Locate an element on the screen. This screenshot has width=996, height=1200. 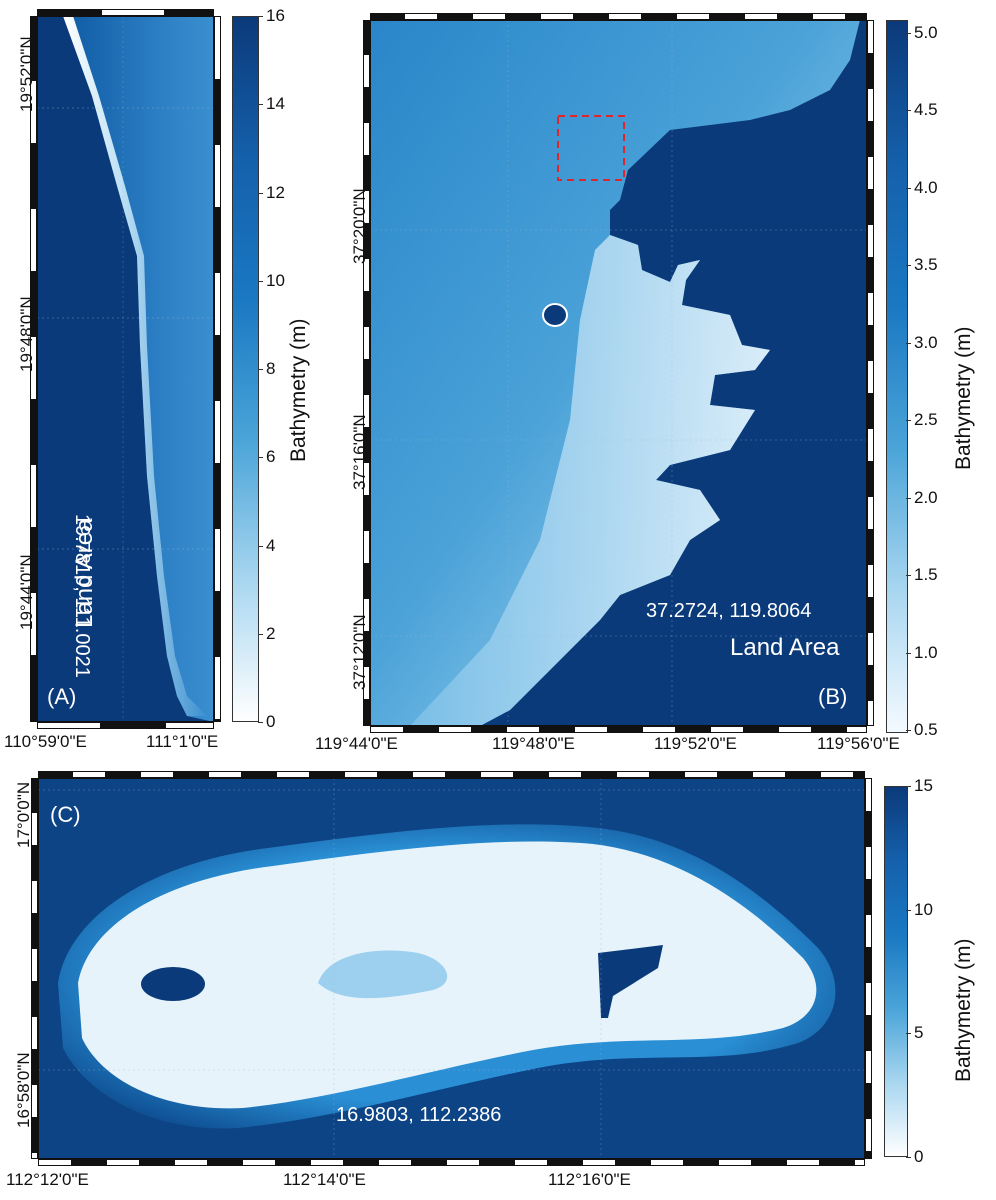
panel-a-colorbar-tick: 4 is located at coordinates (271, 545).